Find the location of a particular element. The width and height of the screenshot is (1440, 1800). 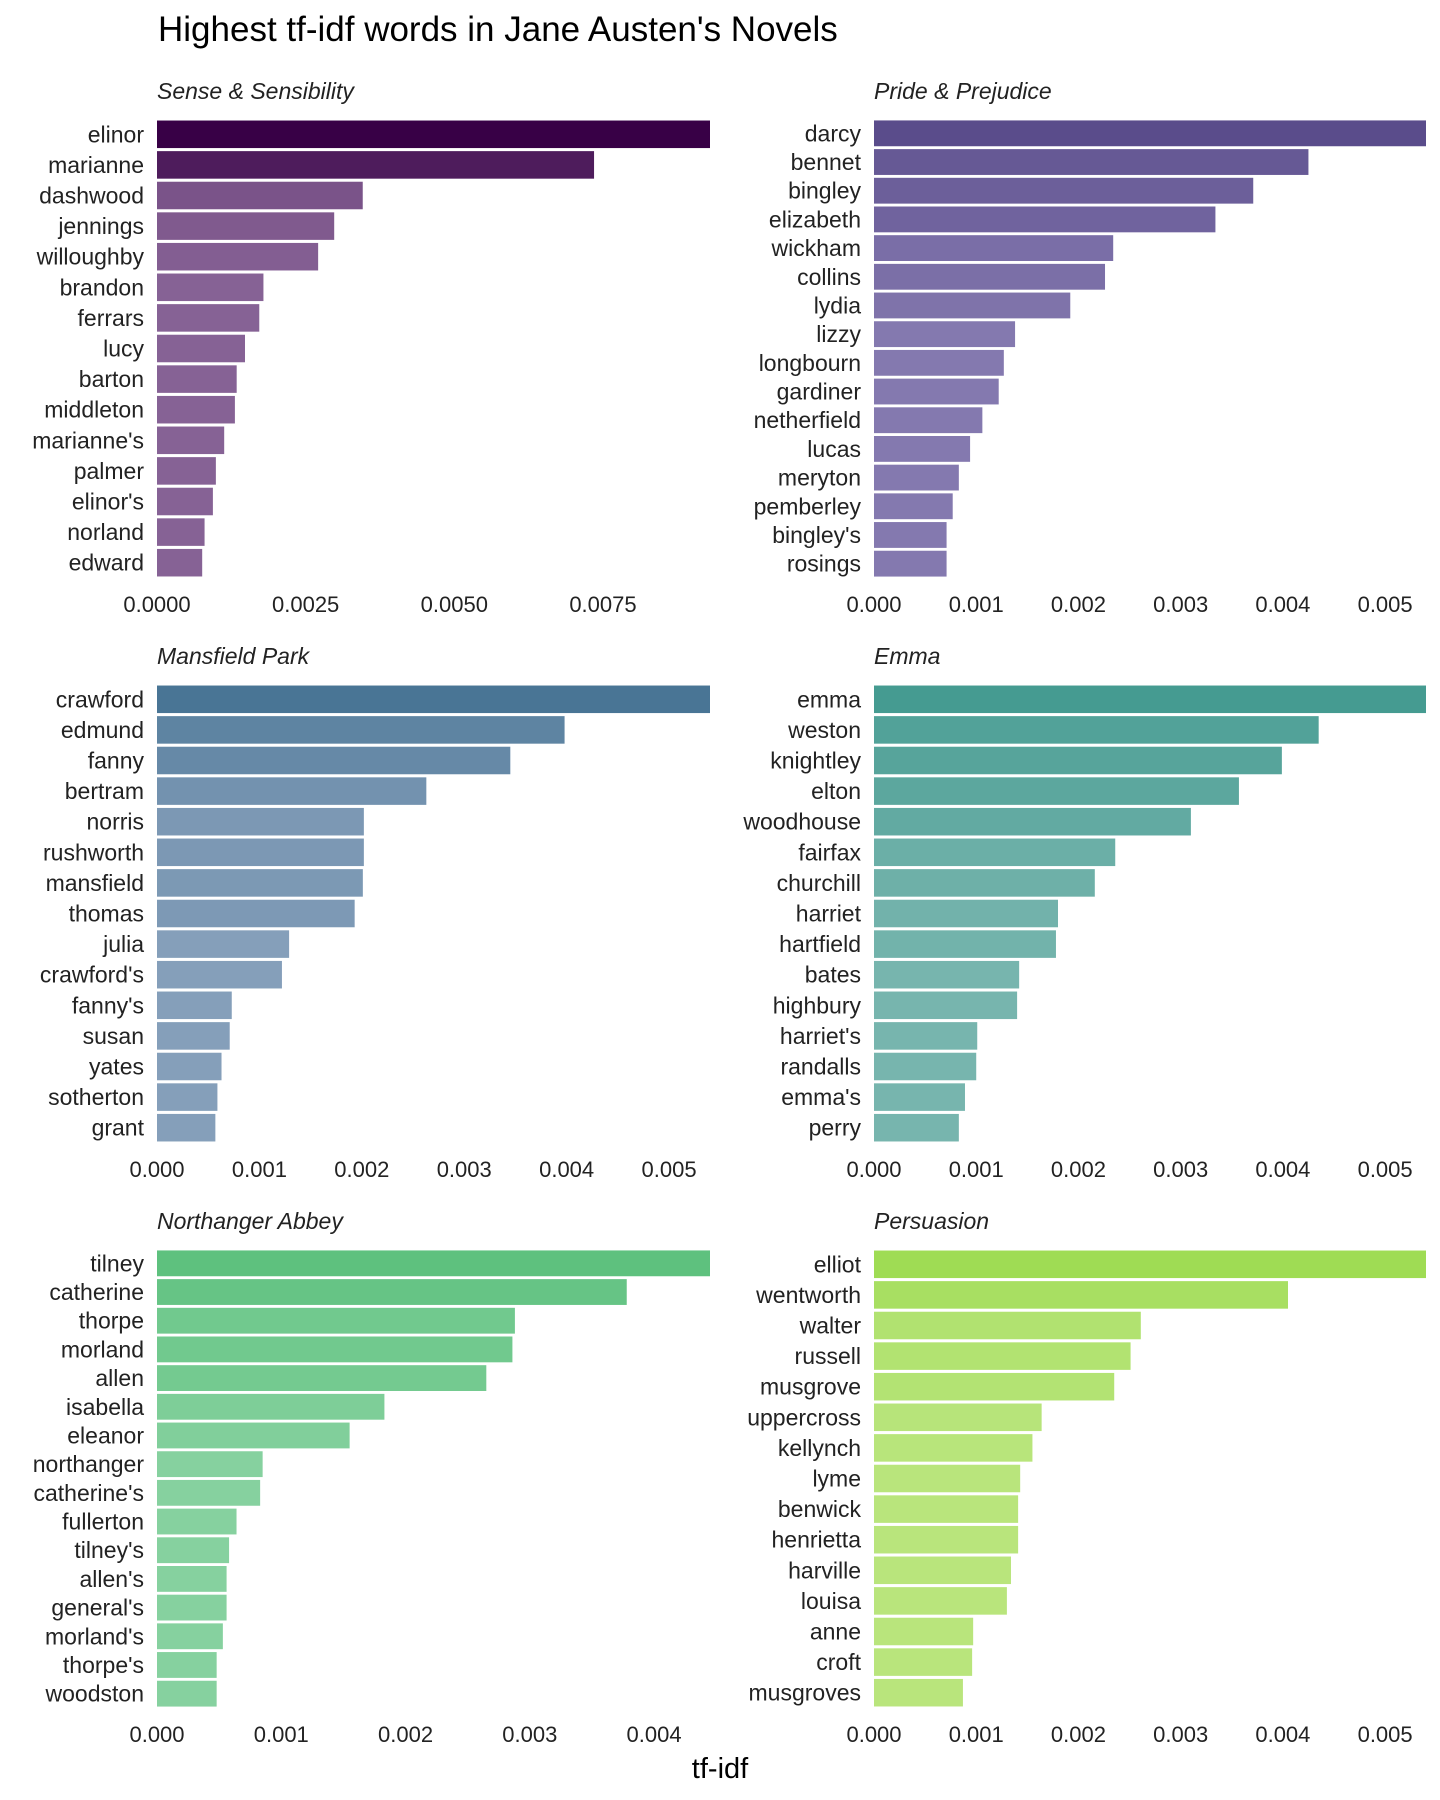

category-label: elinor's is located at coordinates (108, 502).